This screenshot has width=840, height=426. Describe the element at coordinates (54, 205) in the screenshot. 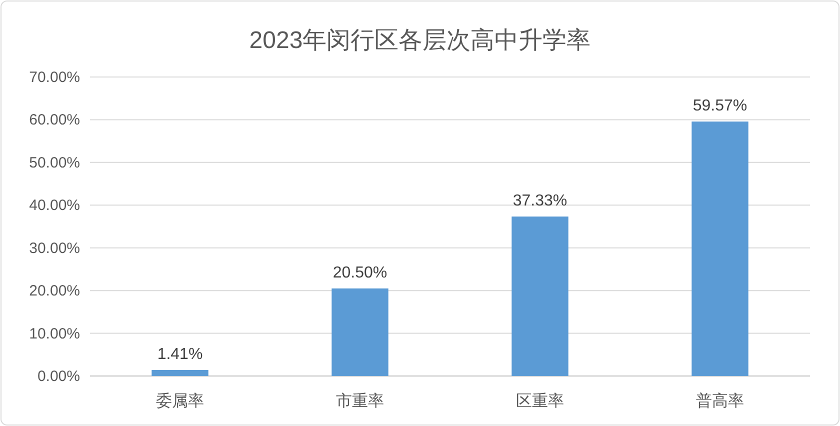

I see `y-tick-label: 40.00%` at that location.